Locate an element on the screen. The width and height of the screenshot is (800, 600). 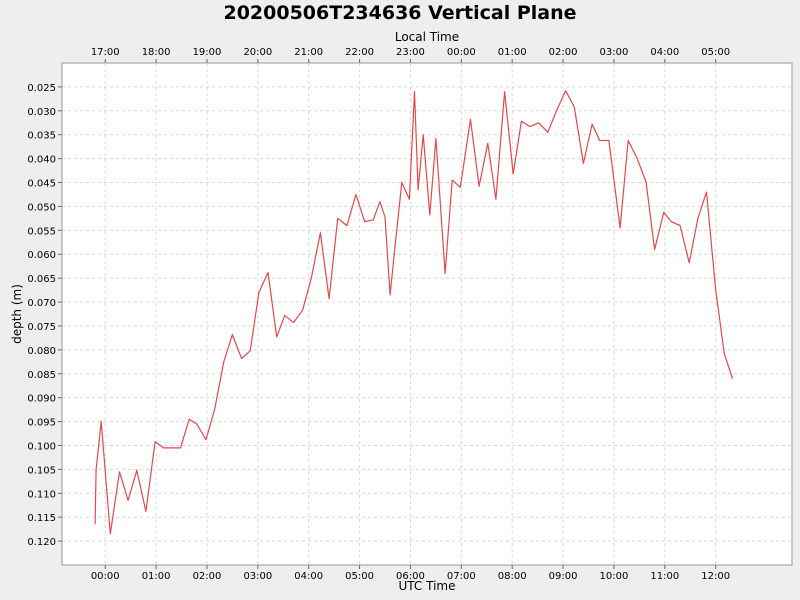
x-tick-label: 04:00 is located at coordinates (308, 576).